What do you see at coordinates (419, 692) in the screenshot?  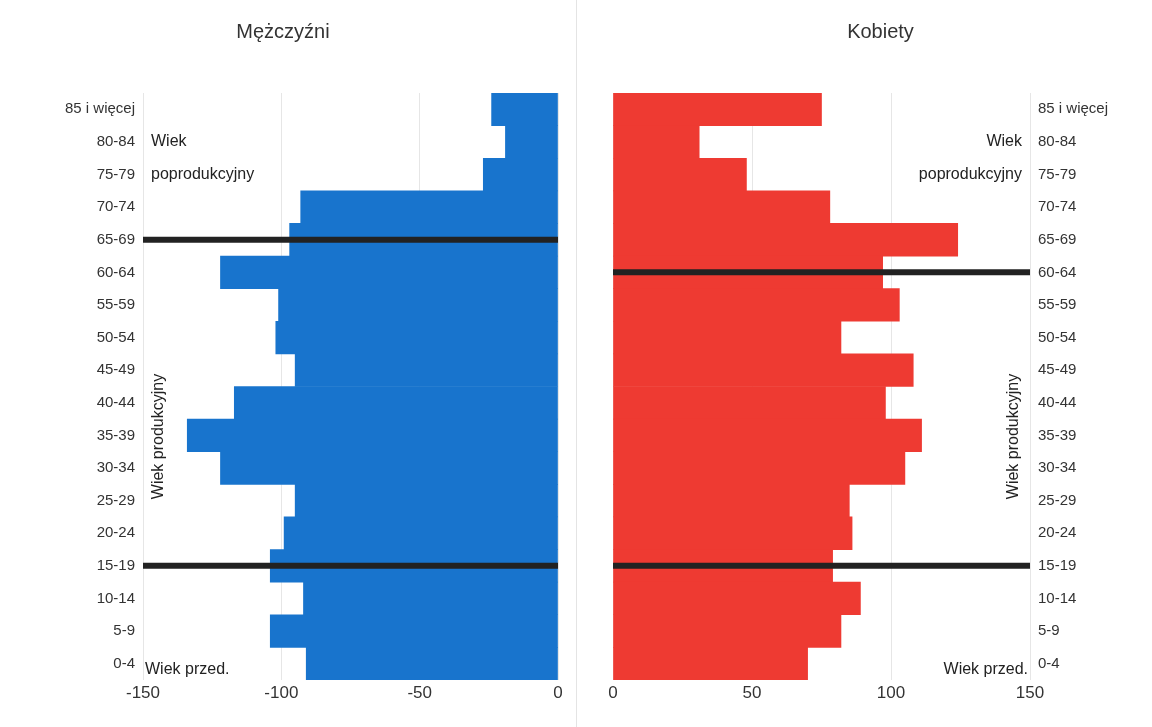 I see `x-tick-label: -50` at bounding box center [419, 692].